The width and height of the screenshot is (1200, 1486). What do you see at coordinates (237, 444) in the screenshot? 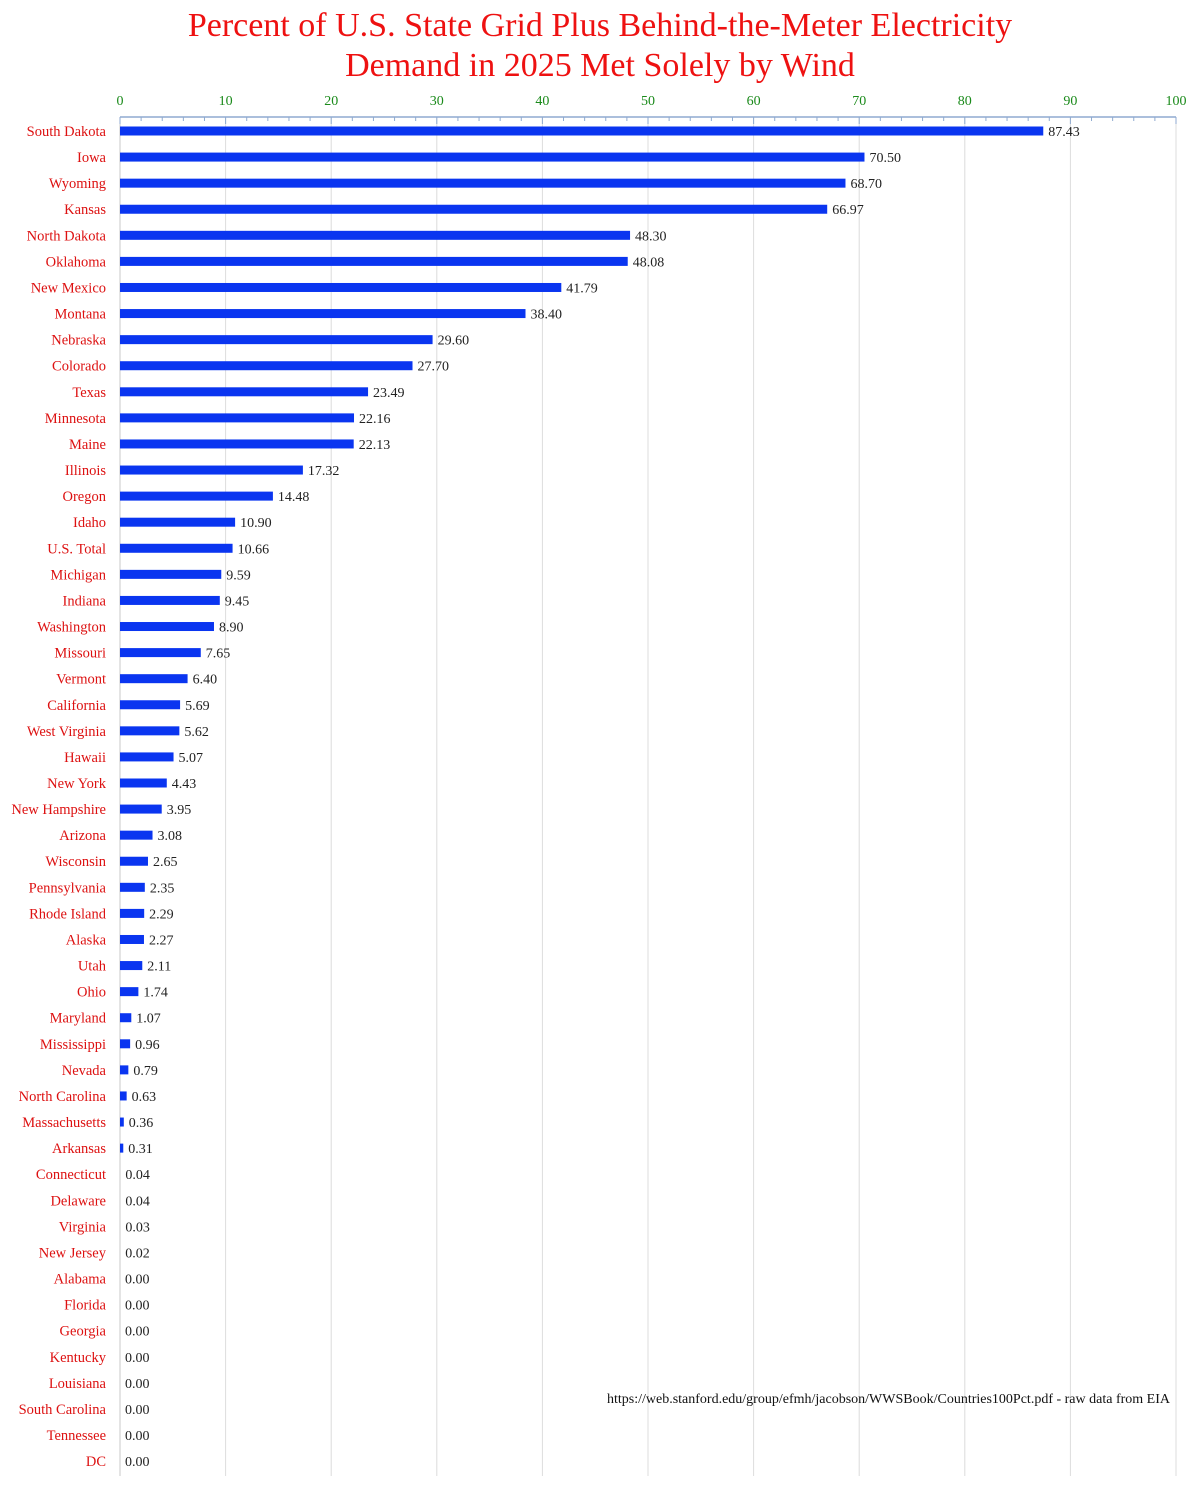
I see `bar-maine` at bounding box center [237, 444].